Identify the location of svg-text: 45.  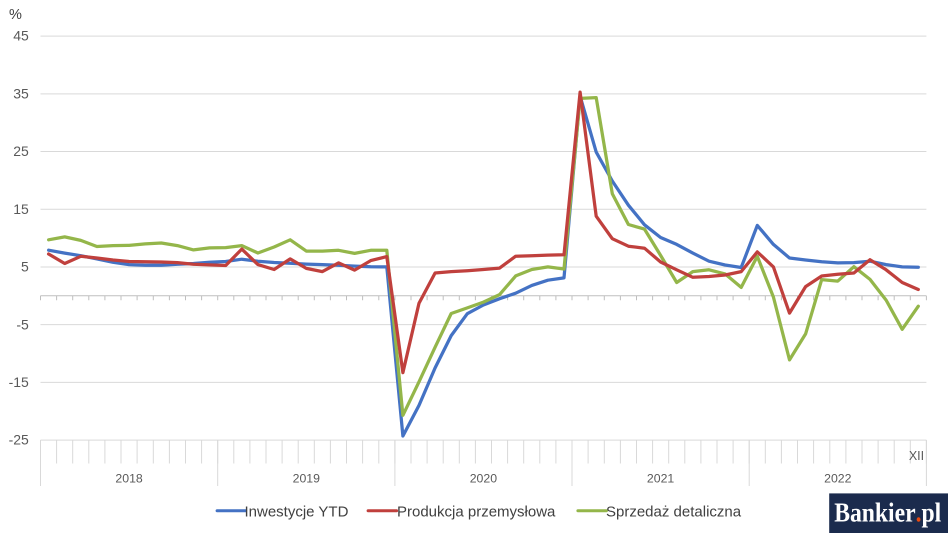
(21, 36).